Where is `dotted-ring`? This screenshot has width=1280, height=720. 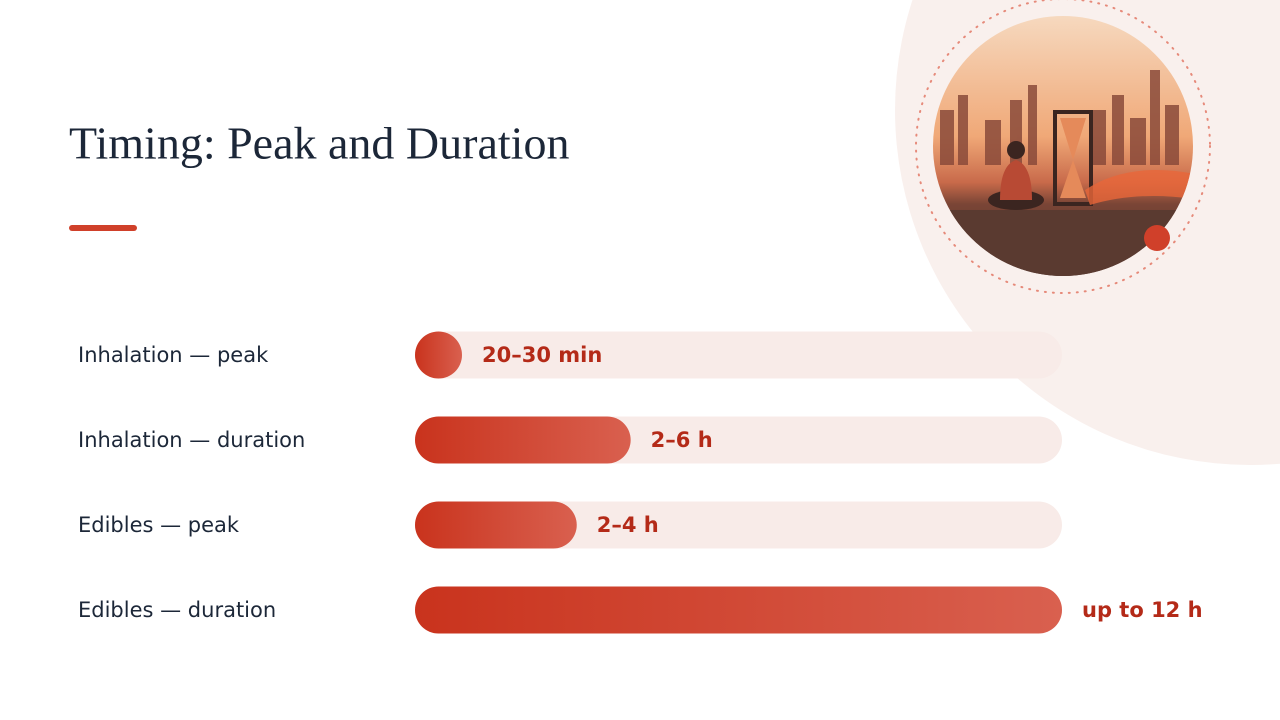
dotted-ring is located at coordinates (1063, 147).